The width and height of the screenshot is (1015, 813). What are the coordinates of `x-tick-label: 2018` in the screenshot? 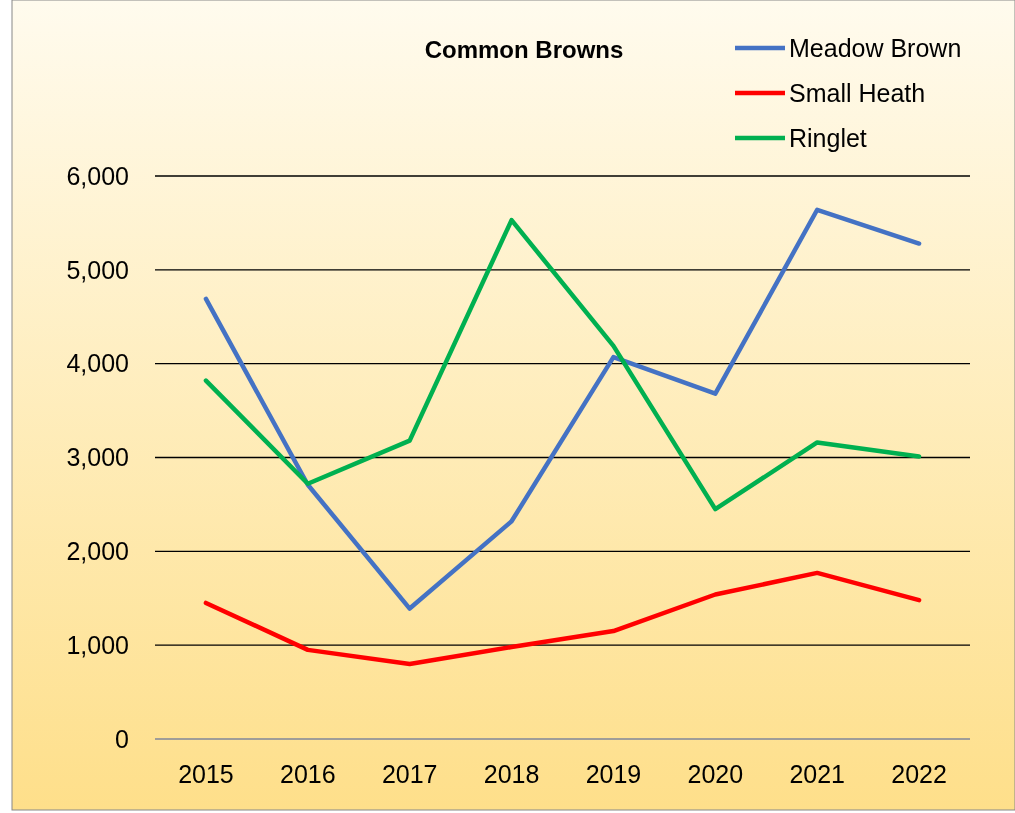 It's located at (511, 774).